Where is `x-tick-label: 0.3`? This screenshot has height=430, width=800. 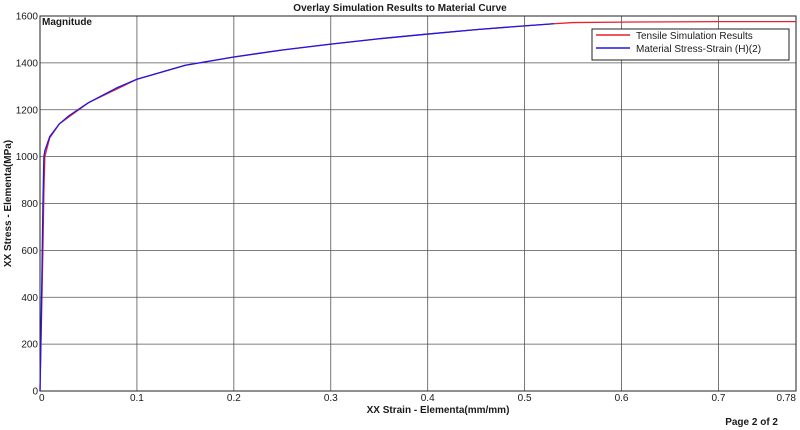
x-tick-label: 0.3 is located at coordinates (331, 398).